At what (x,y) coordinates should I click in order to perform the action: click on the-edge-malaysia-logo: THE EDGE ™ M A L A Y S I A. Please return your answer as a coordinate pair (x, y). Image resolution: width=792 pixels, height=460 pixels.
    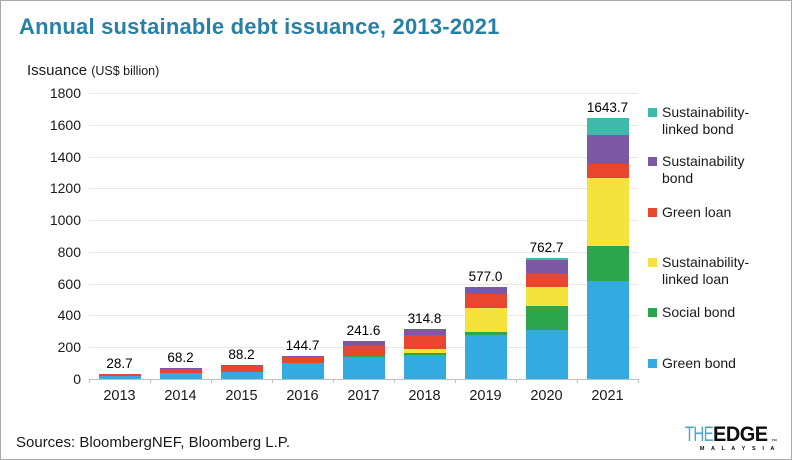
    Looking at the image, I should click on (725, 437).